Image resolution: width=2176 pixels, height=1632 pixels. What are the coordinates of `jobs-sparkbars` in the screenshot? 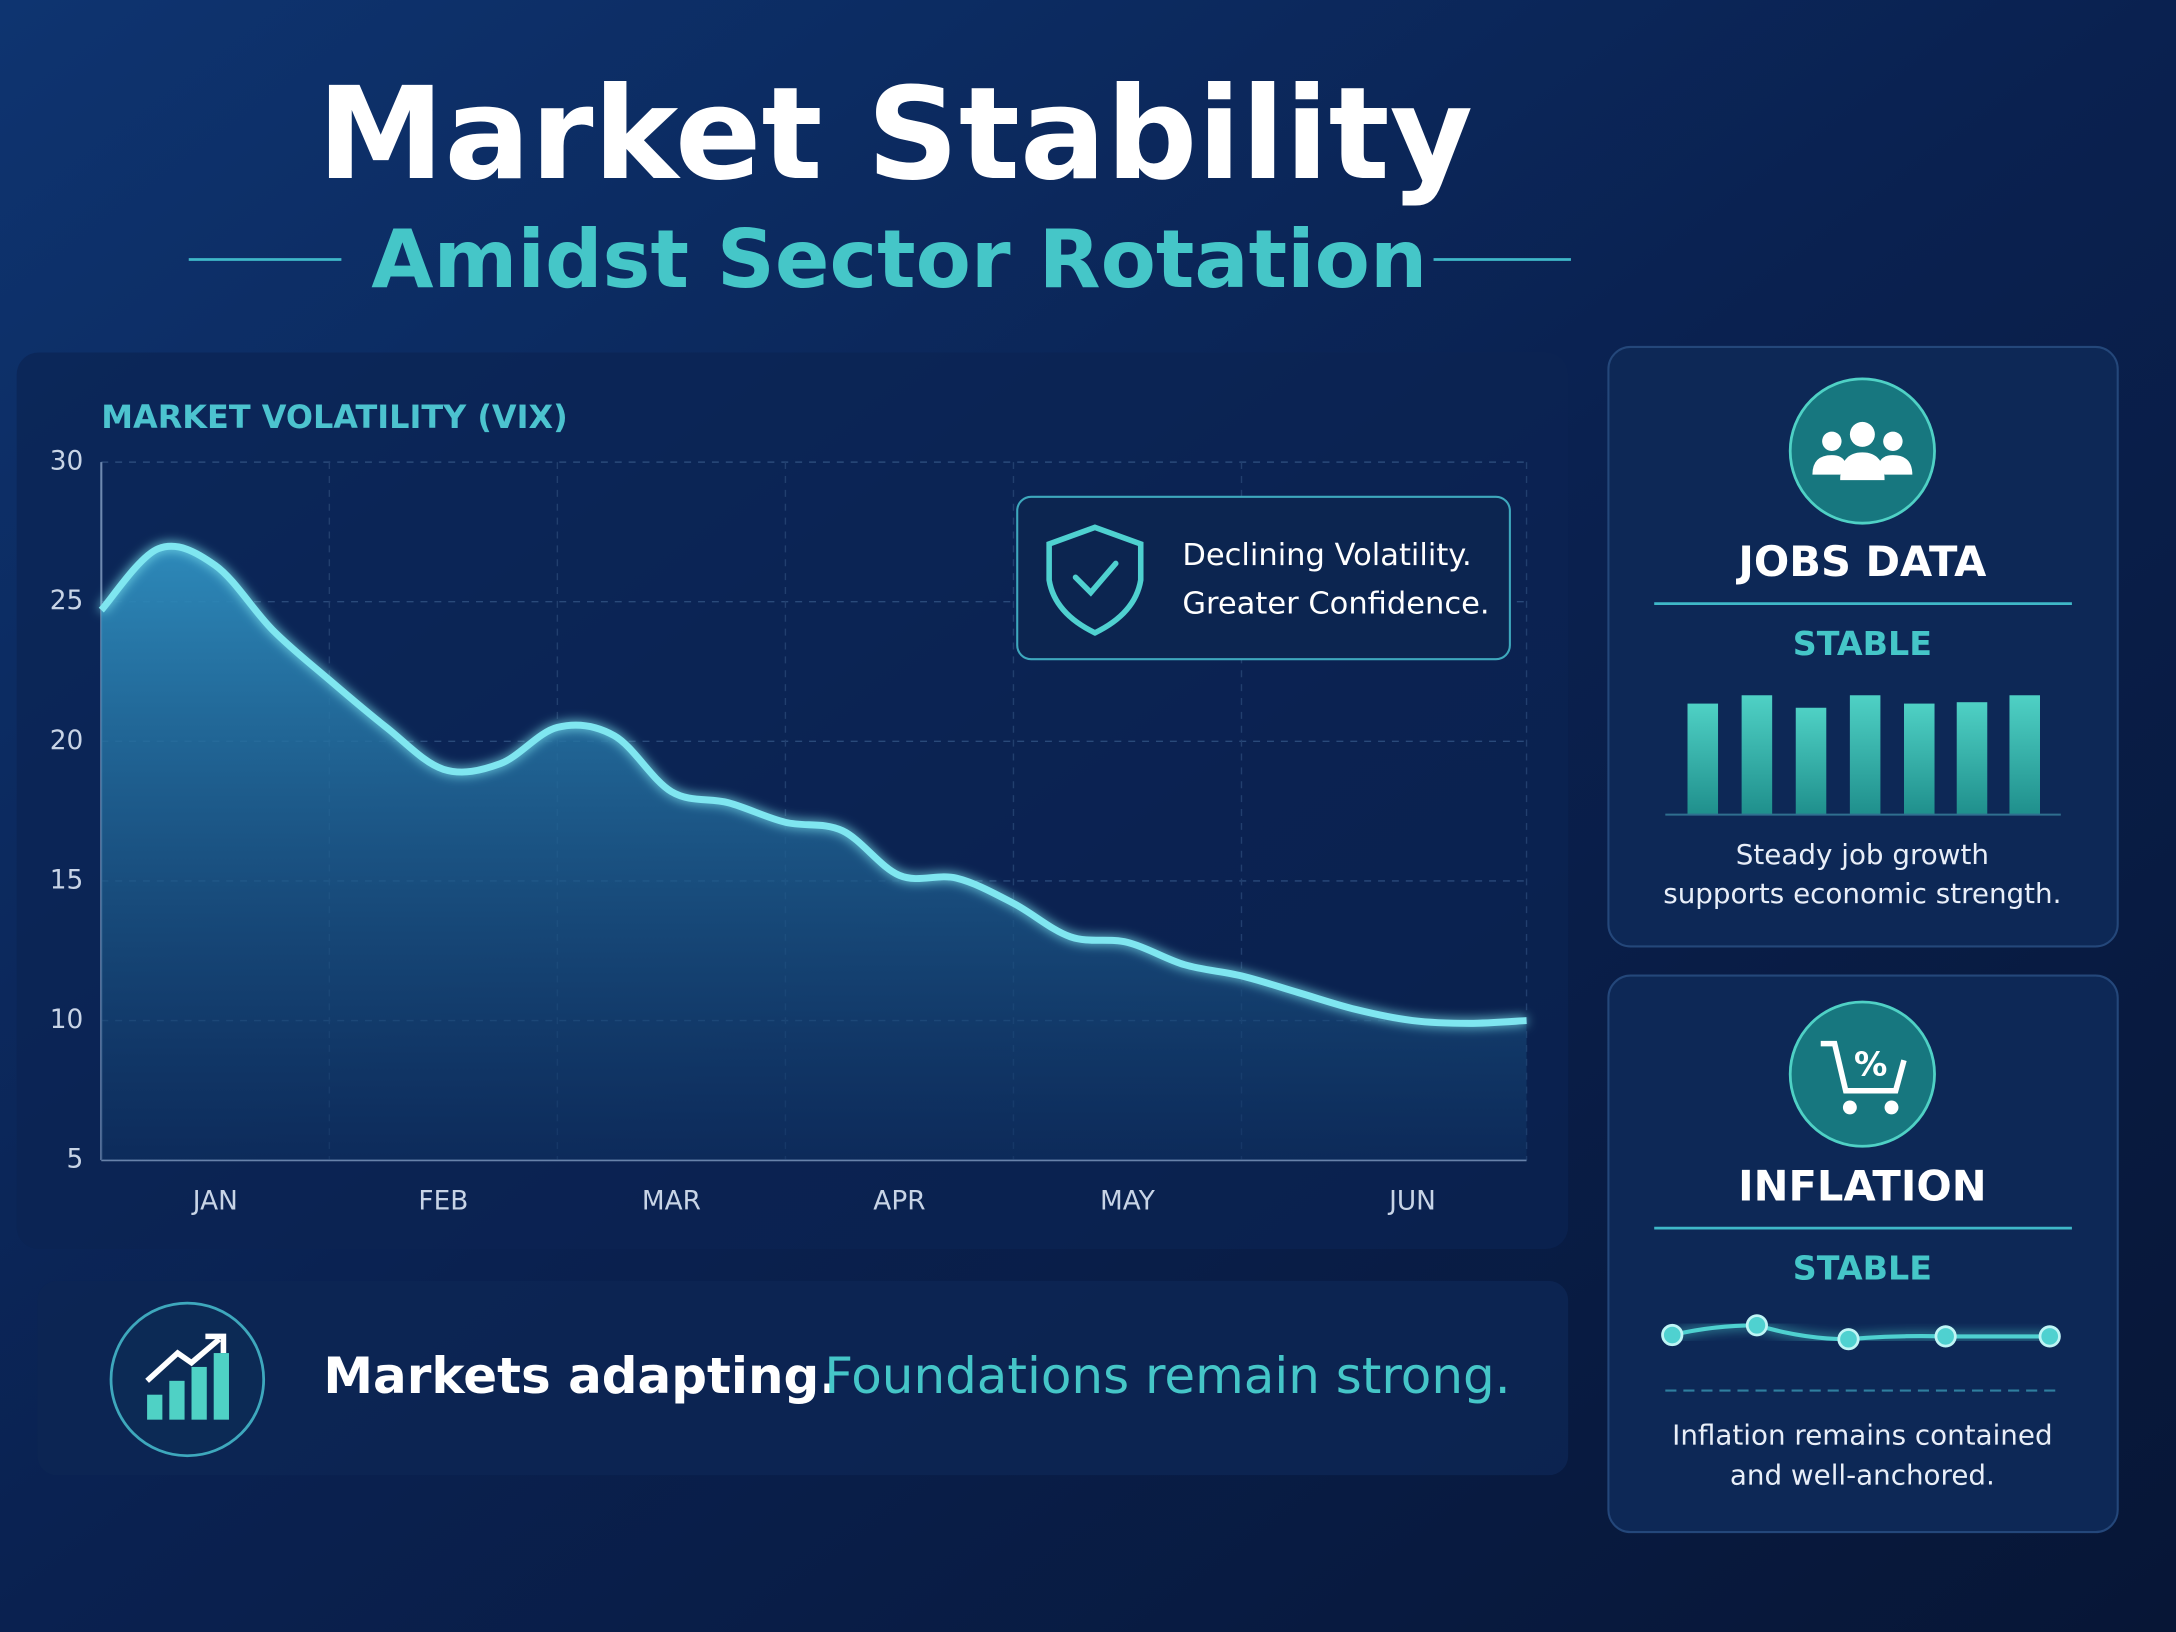 It's located at (1863, 755).